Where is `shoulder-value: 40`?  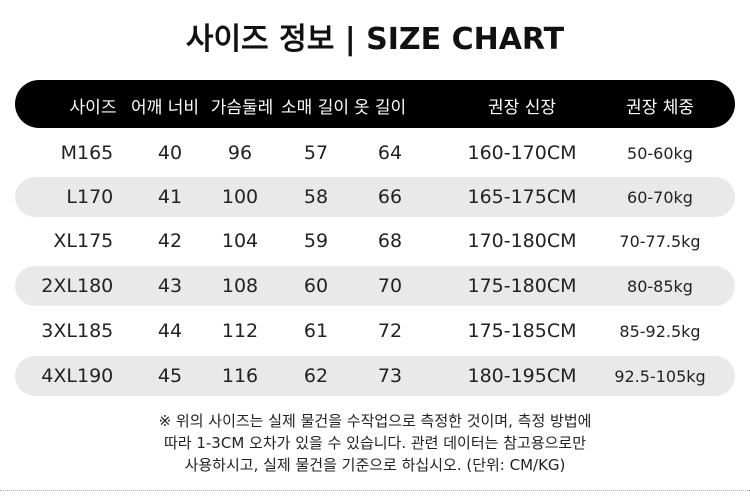
shoulder-value: 40 is located at coordinates (170, 153).